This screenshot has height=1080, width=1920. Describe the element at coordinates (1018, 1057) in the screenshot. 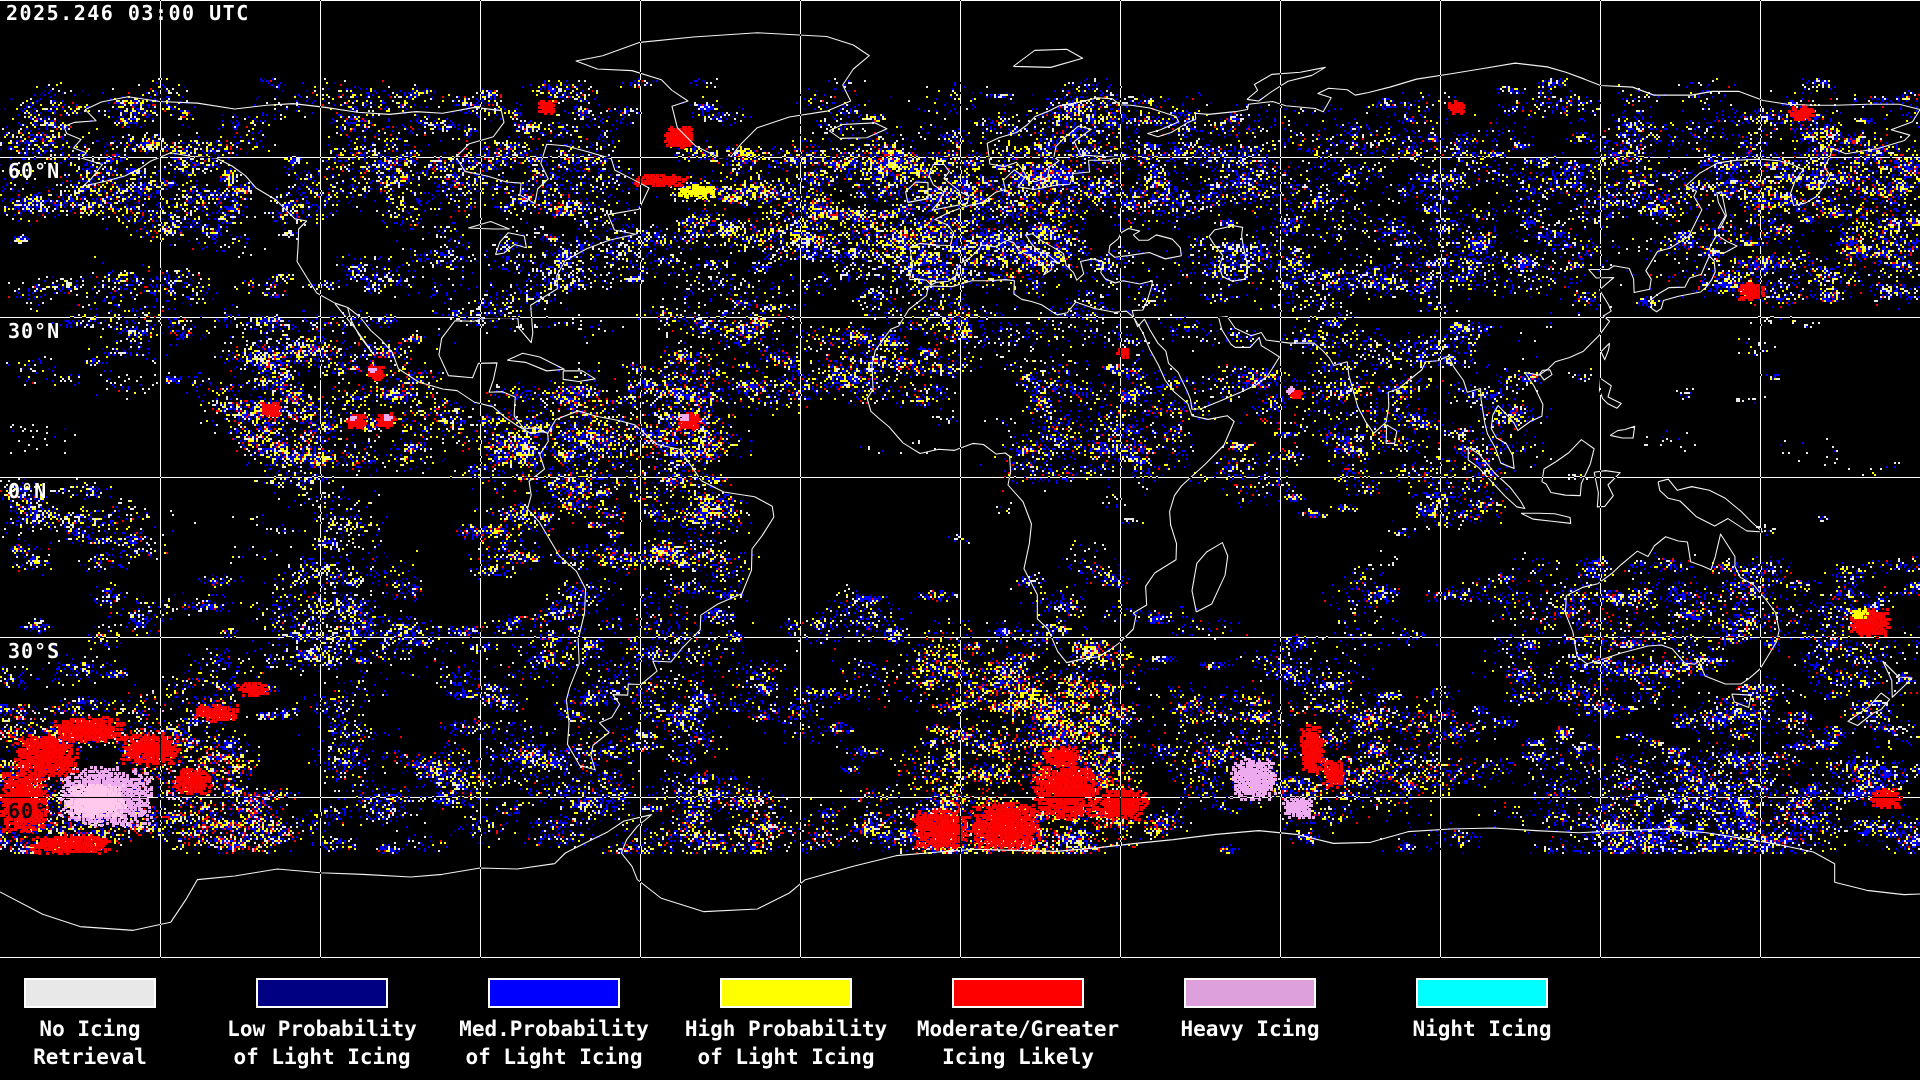

I see `legend-label: Icing Likely` at that location.